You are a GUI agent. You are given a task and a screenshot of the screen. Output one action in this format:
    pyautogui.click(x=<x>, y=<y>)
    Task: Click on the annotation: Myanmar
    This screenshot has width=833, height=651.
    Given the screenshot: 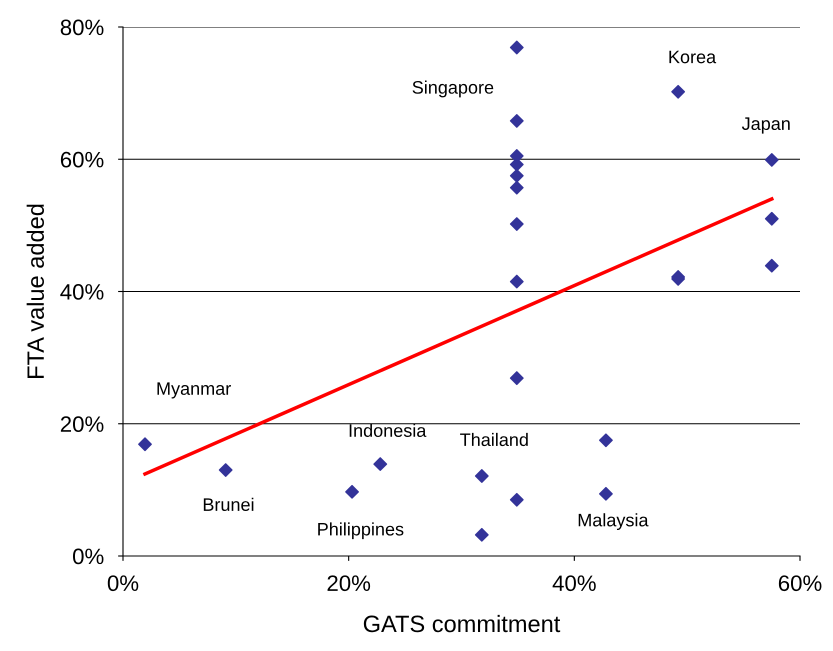 What is the action you would take?
    pyautogui.click(x=194, y=390)
    